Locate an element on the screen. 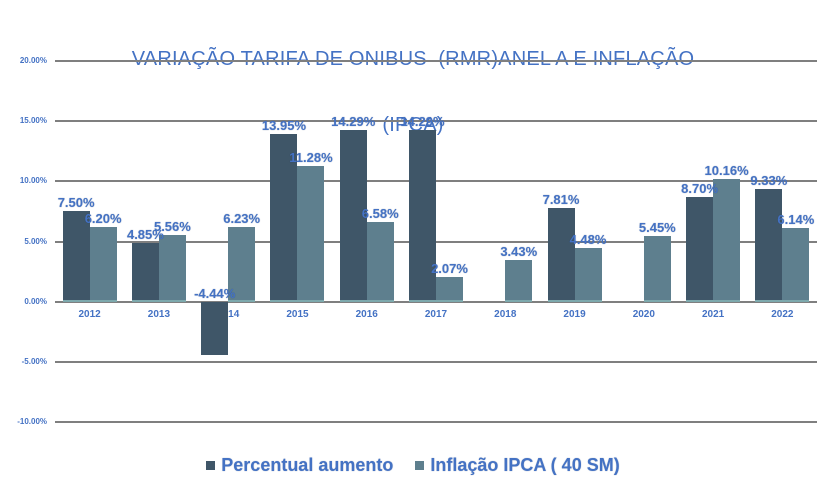  x-axis-year-label: 2022 is located at coordinates (782, 314).